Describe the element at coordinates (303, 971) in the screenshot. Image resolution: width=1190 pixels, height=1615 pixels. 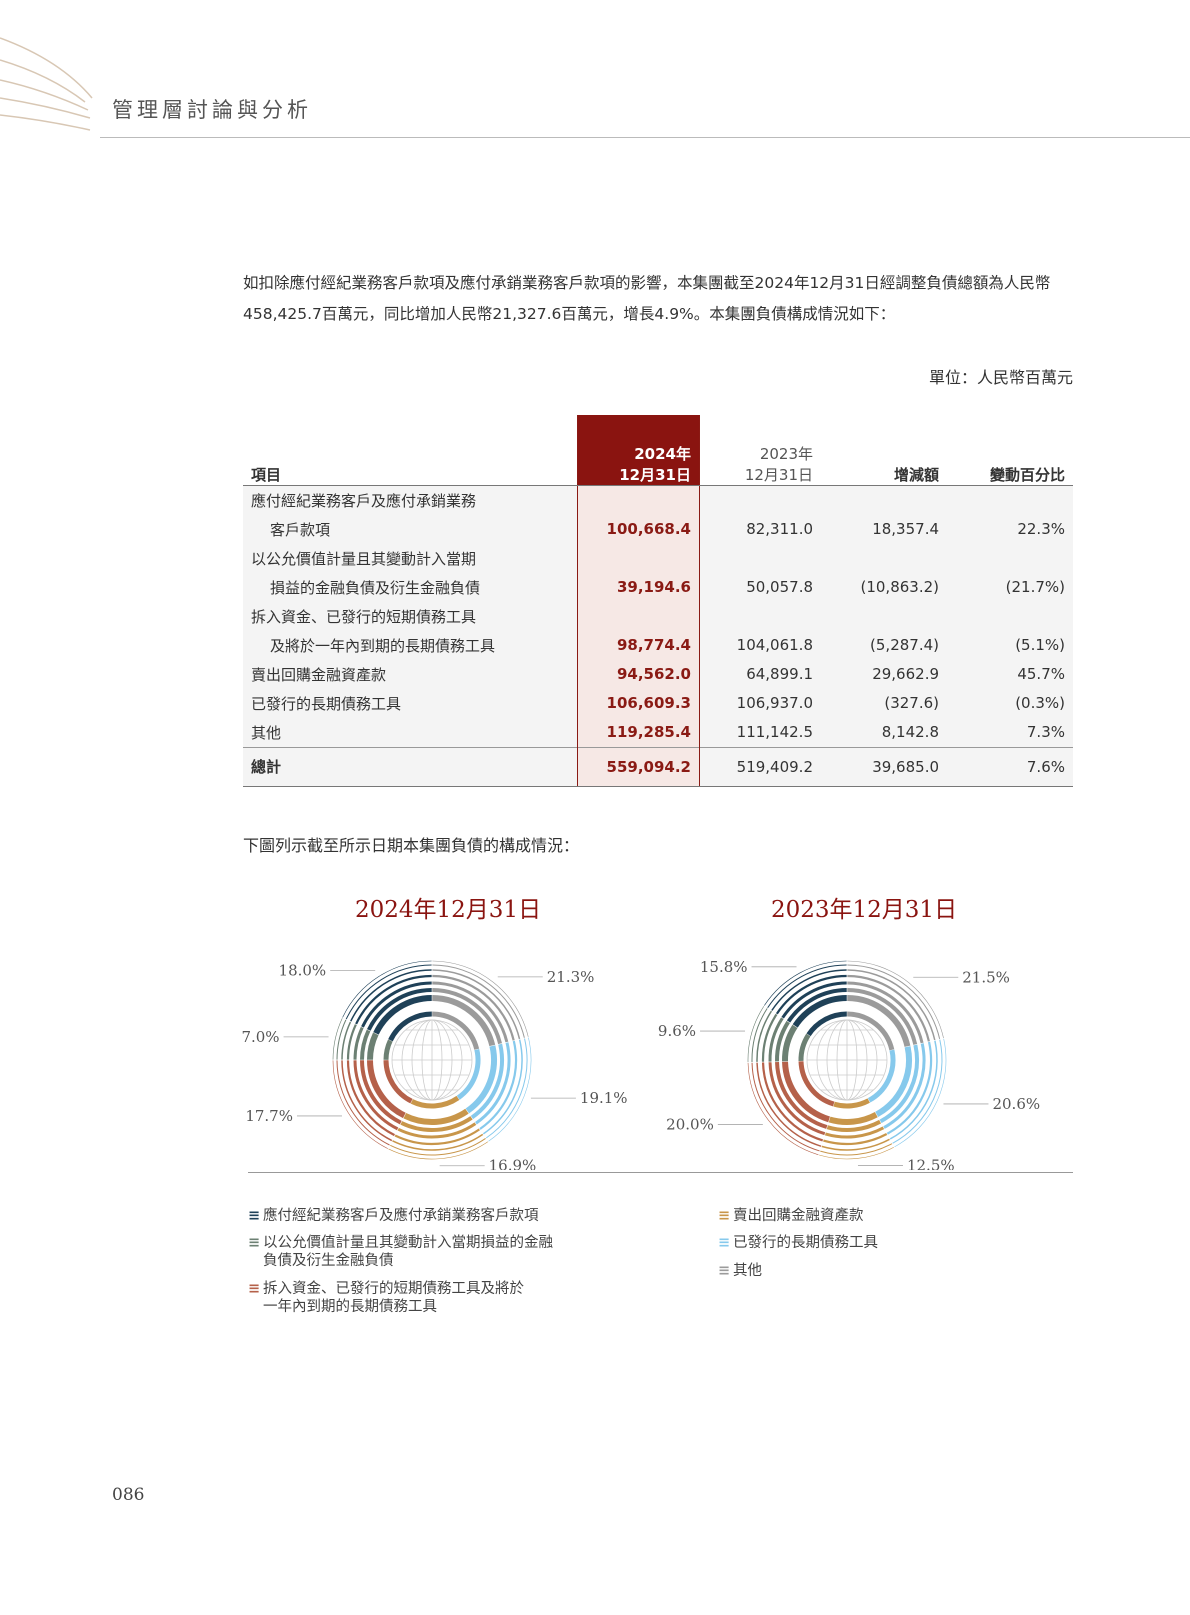
I see `slice-label: 18.0%` at that location.